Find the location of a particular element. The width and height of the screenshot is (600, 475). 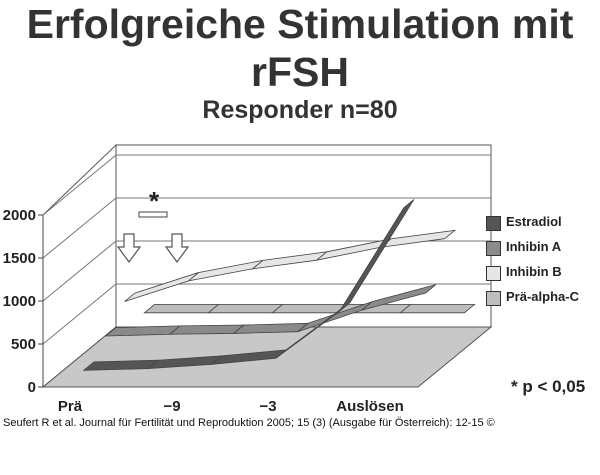

y-axis-labels: 0 500 1000 1500 2000 is located at coordinates (19, 301).